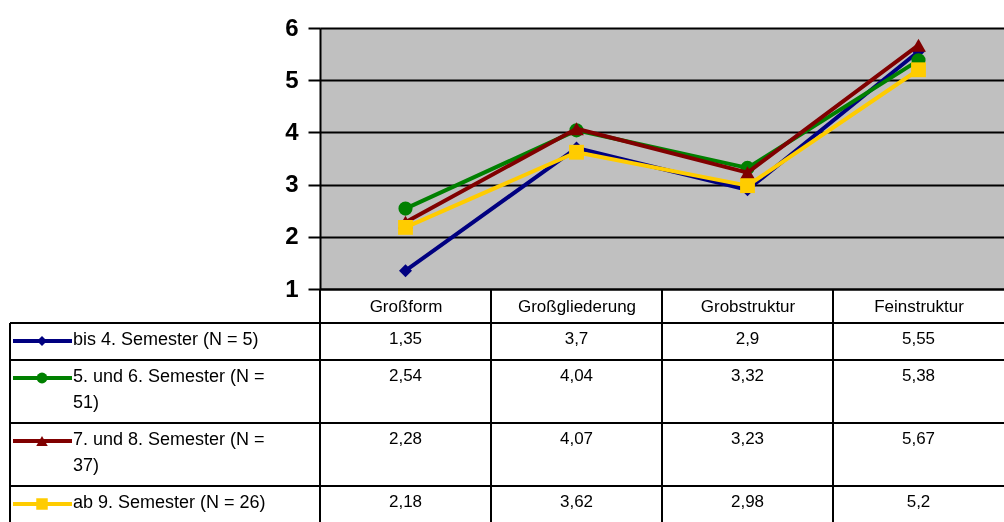  I want to click on data-label: 2,9, so click(747, 338).